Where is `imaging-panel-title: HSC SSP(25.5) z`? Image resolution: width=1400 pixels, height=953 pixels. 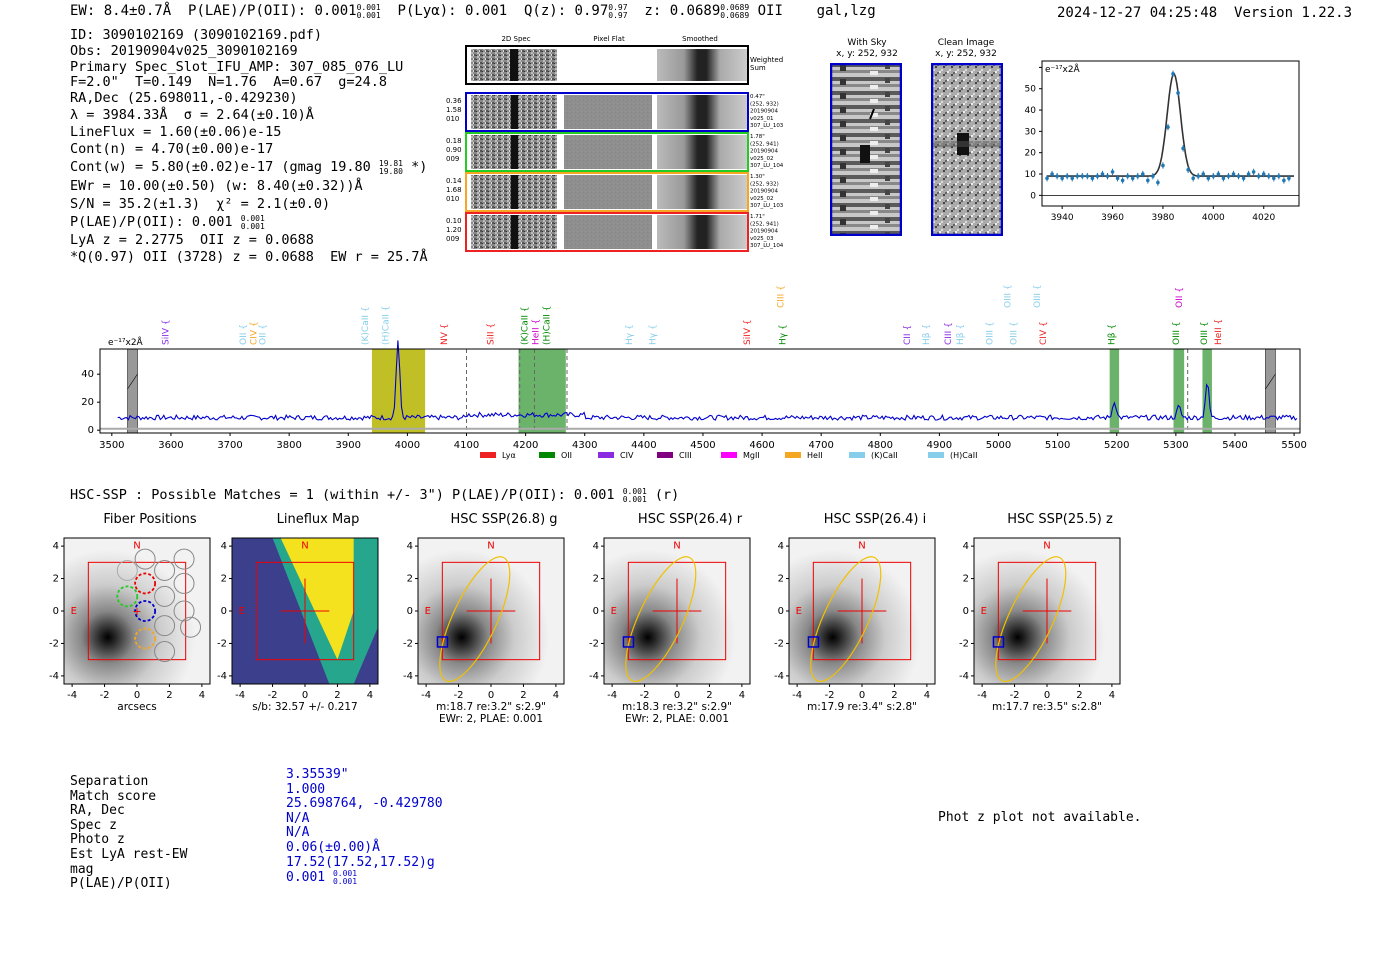 imaging-panel-title: HSC SSP(25.5) z is located at coordinates (1060, 519).